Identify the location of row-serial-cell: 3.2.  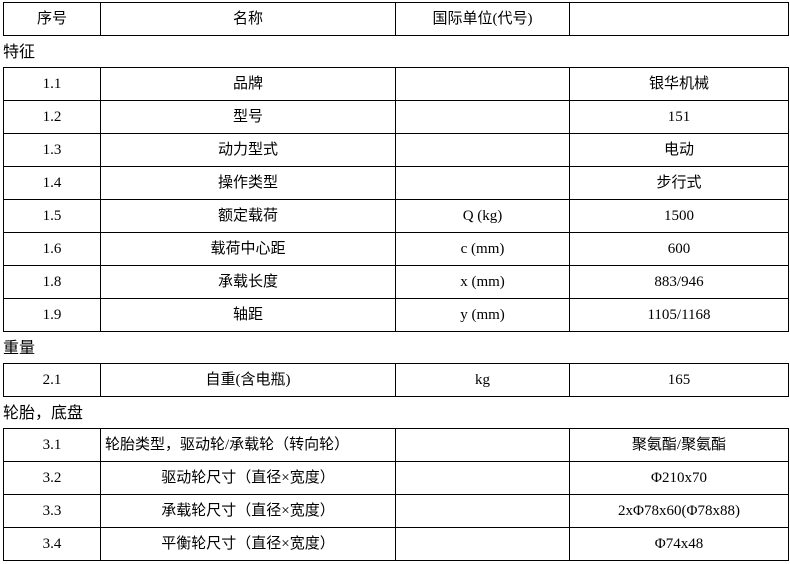
(52, 478).